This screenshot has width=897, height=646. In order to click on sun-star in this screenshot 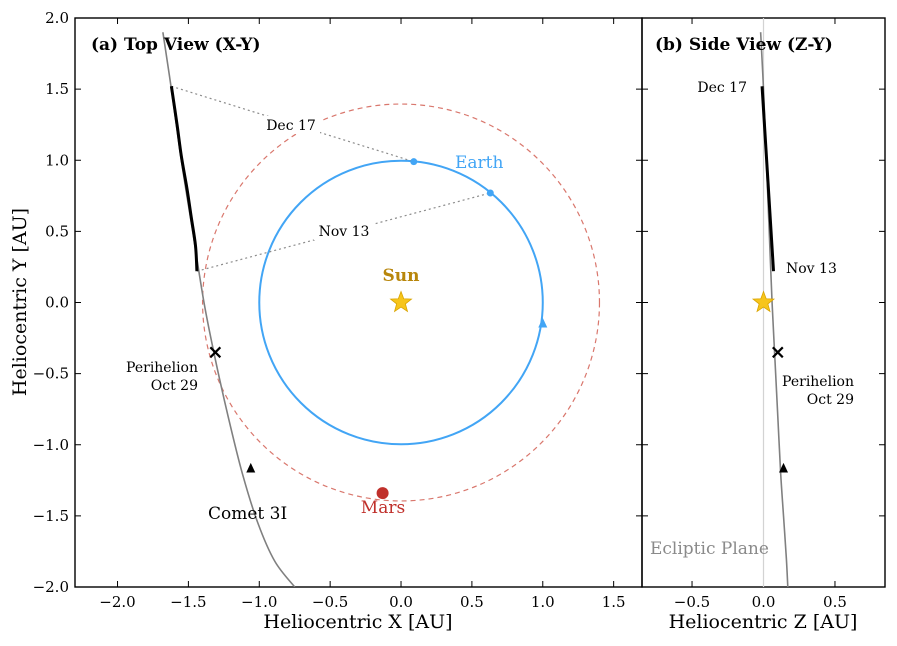, I will do `click(401, 301)`.